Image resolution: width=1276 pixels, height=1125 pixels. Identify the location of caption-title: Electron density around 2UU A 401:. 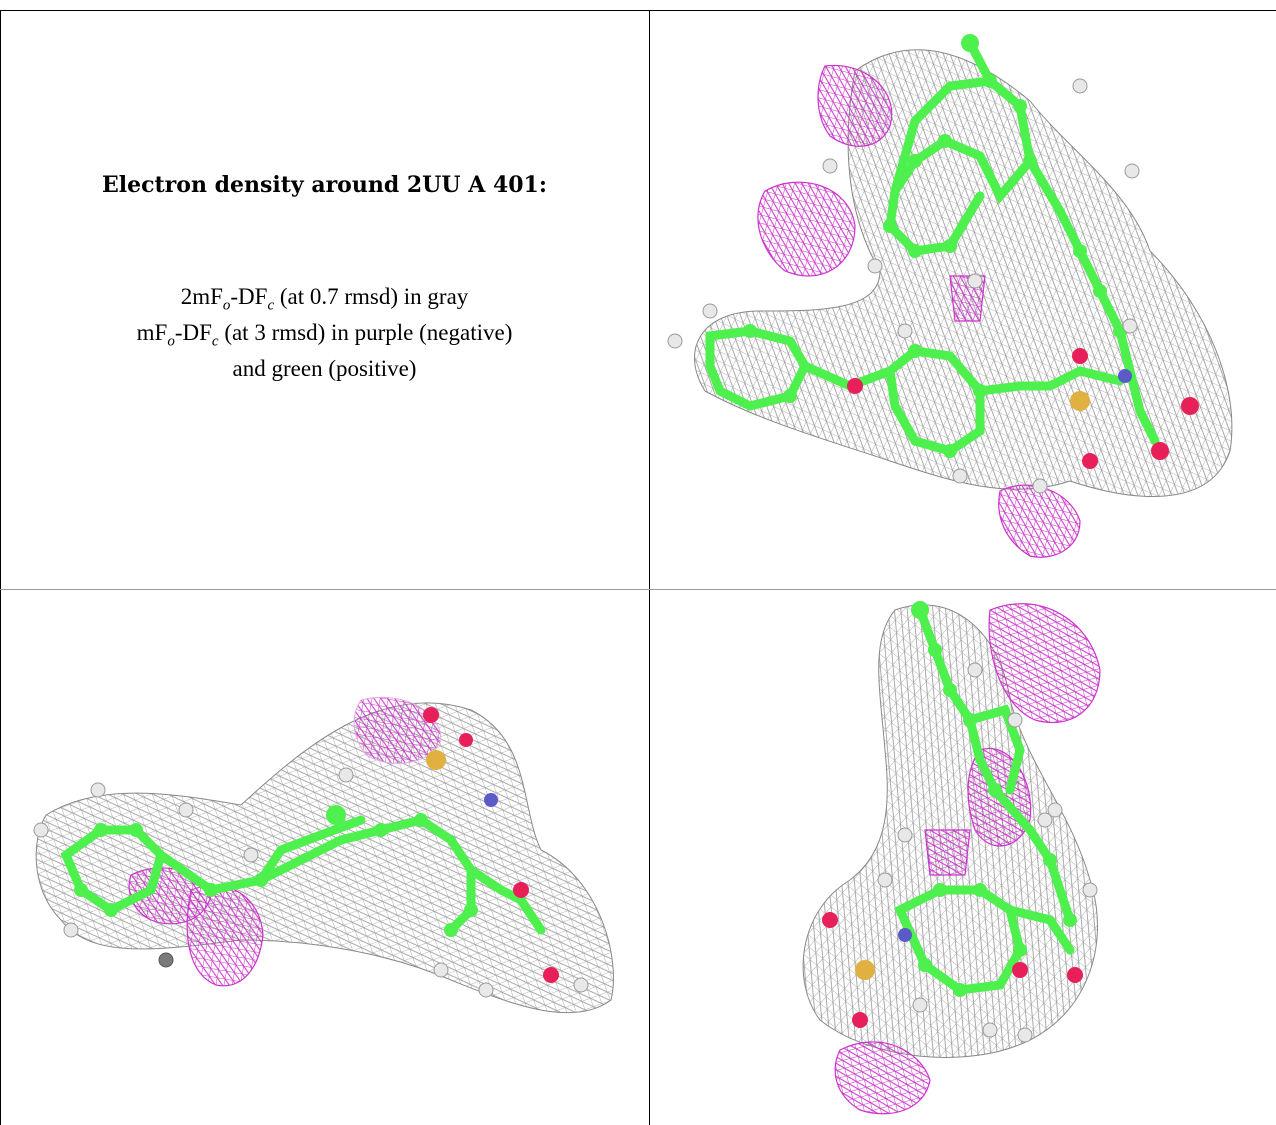
(324, 185).